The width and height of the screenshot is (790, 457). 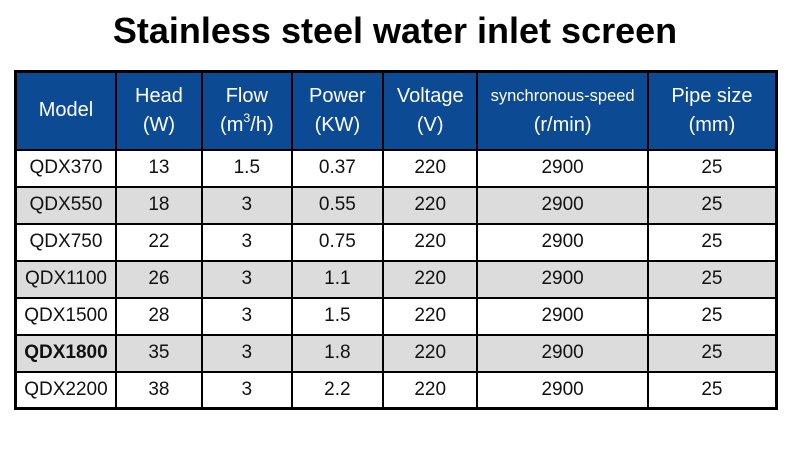 I want to click on col-header-voltage: Voltage (V), so click(x=430, y=110).